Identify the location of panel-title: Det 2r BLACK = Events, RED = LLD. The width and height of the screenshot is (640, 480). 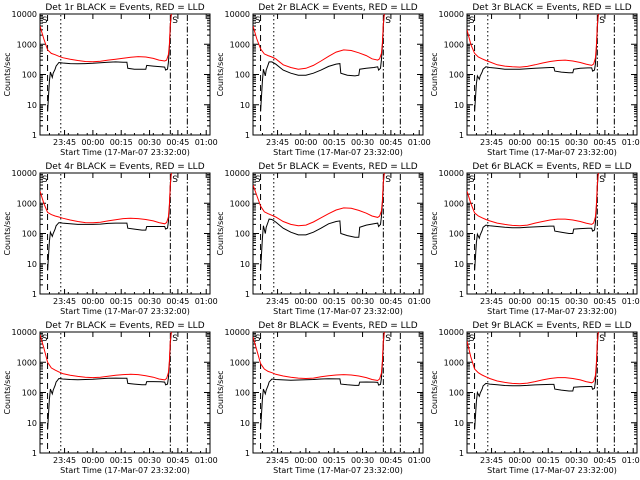
(337, 8).